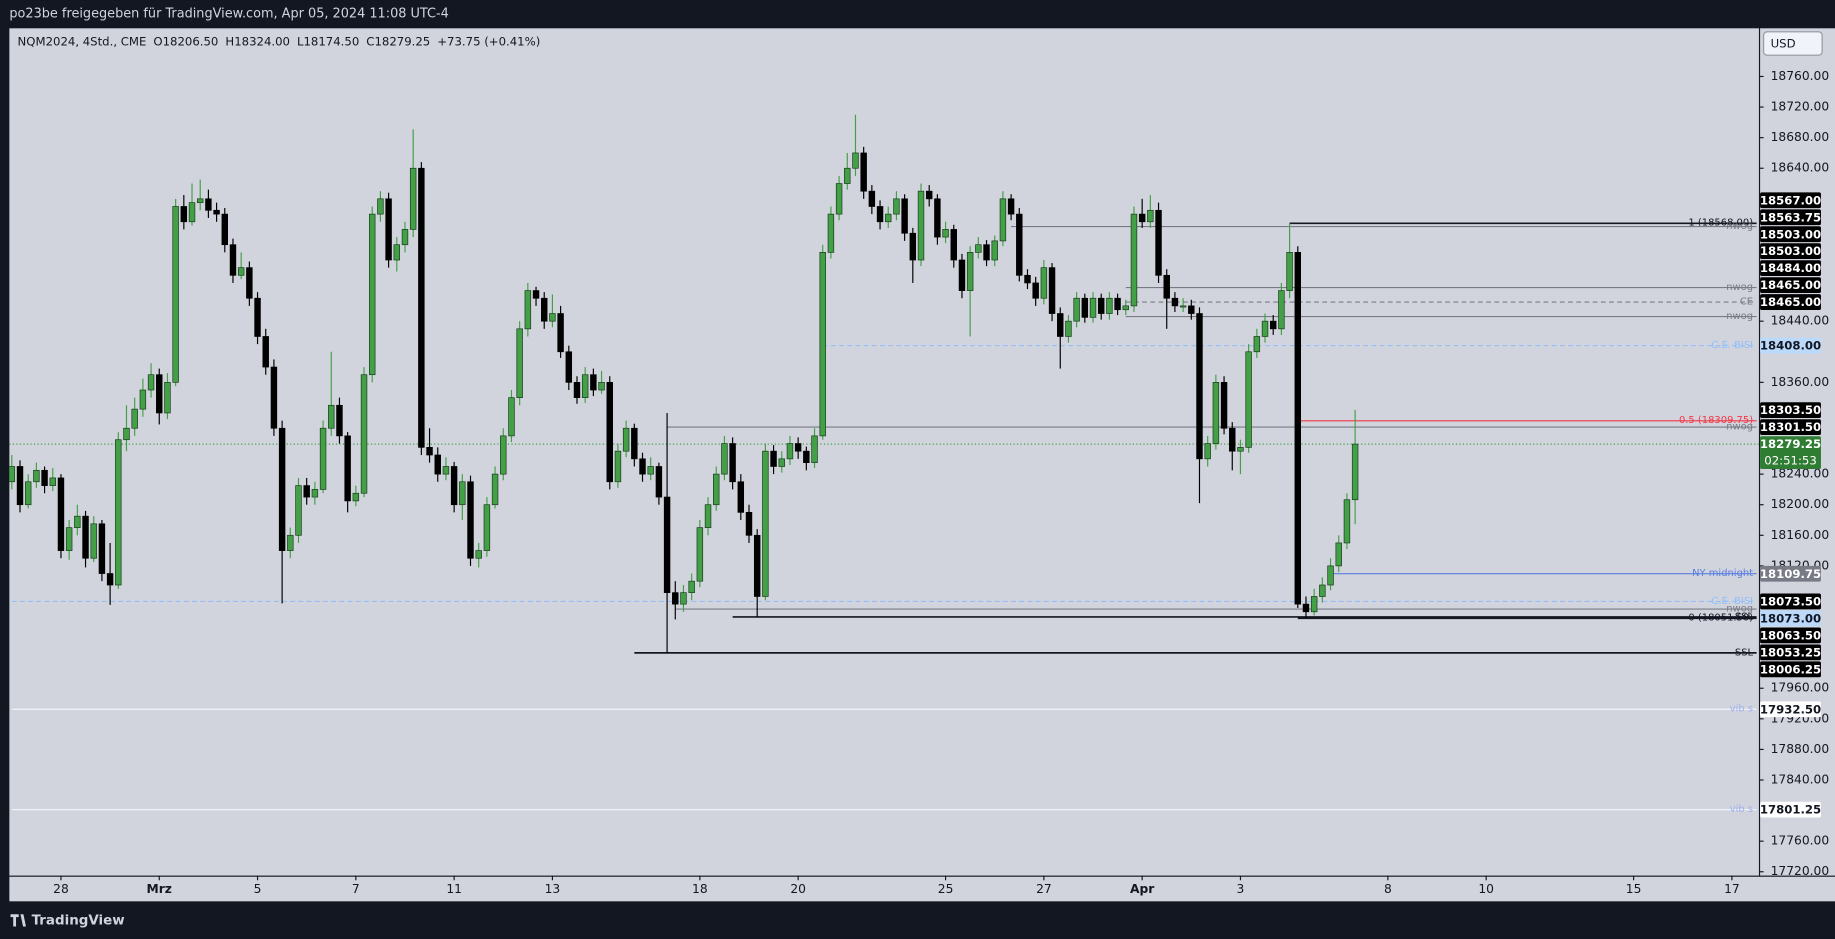 The image size is (1835, 939). Describe the element at coordinates (1800, 841) in the screenshot. I see `y-tick-label: 17760.00` at that location.